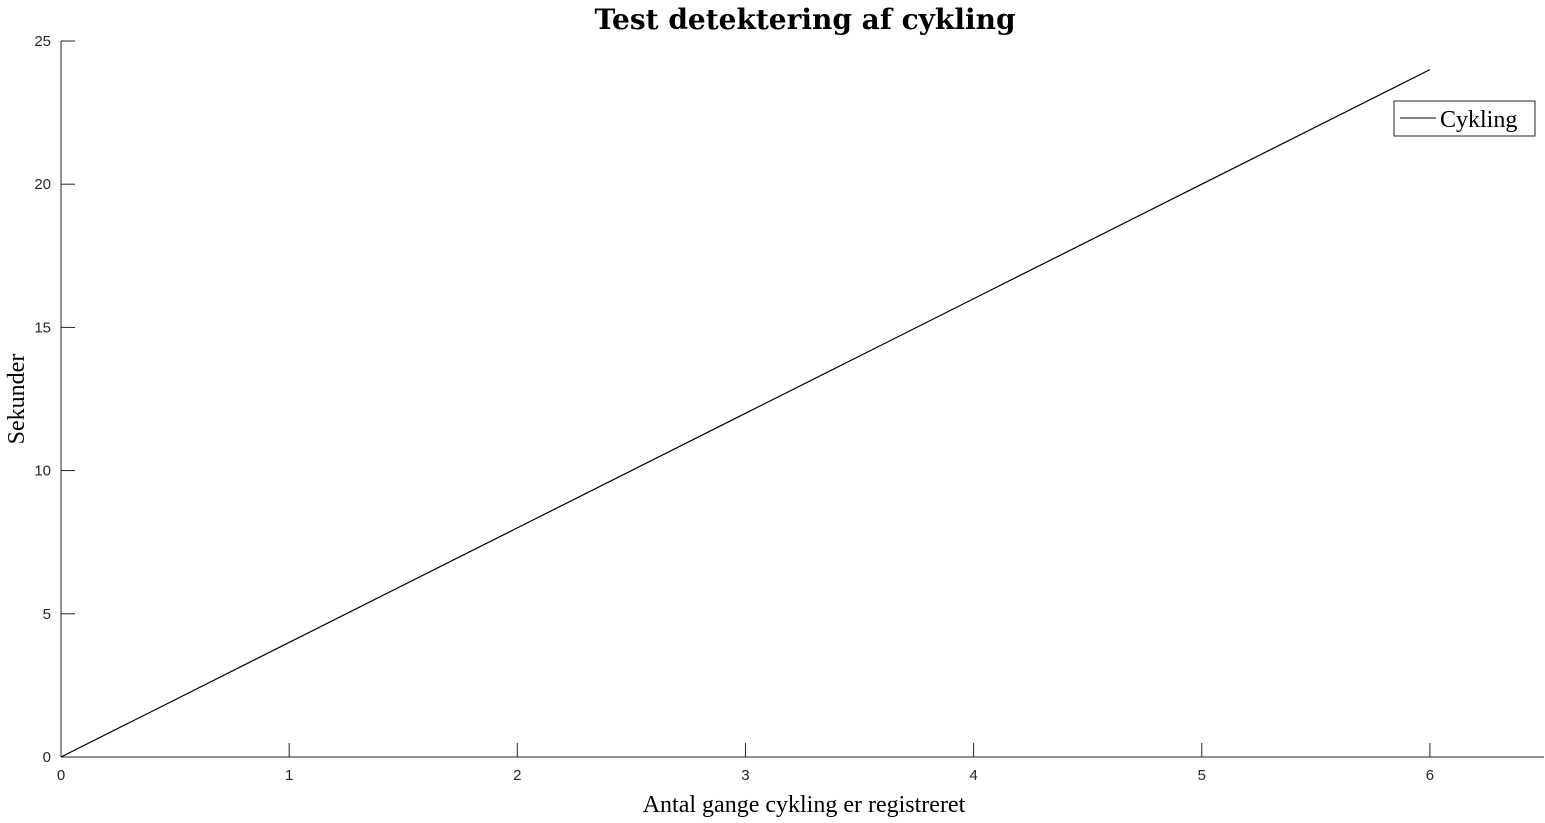 The image size is (1545, 823). I want to click on y-tick-label: 0, so click(47, 757).